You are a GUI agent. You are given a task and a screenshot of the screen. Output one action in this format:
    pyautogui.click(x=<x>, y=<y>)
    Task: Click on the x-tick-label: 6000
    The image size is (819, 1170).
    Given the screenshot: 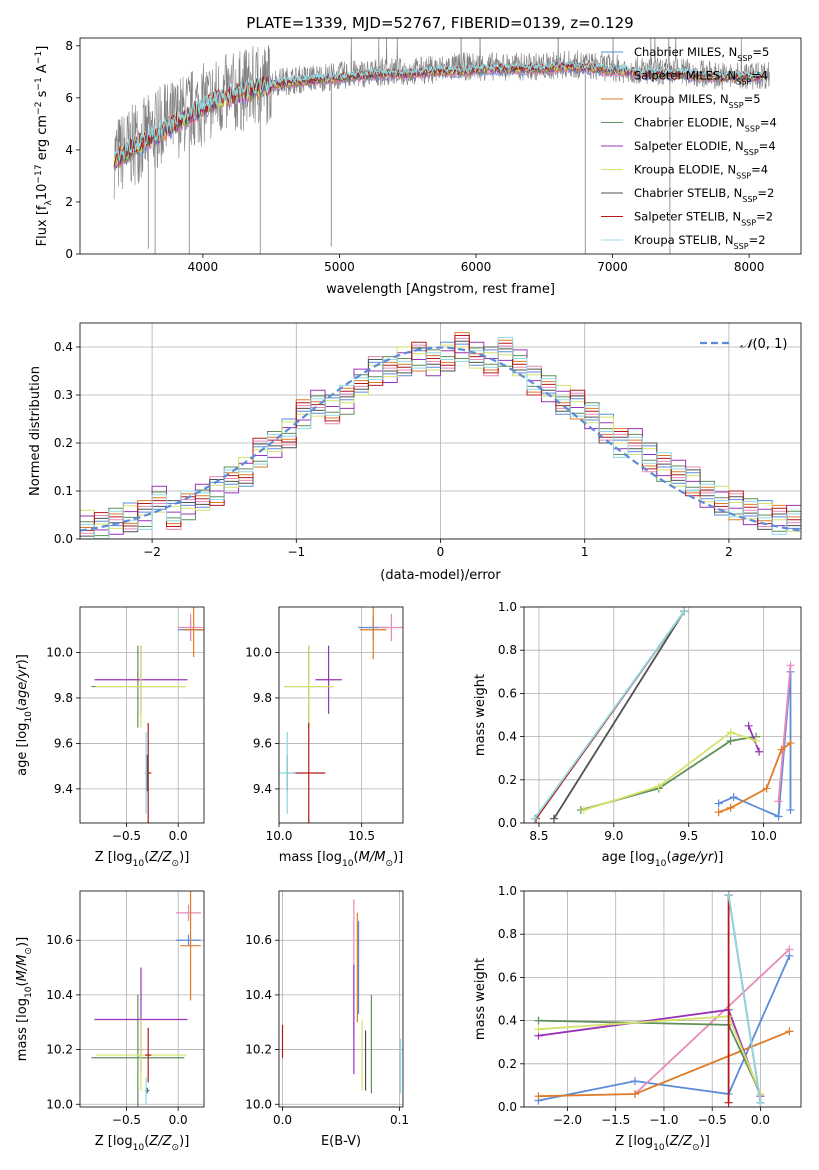 What is the action you would take?
    pyautogui.click(x=476, y=267)
    